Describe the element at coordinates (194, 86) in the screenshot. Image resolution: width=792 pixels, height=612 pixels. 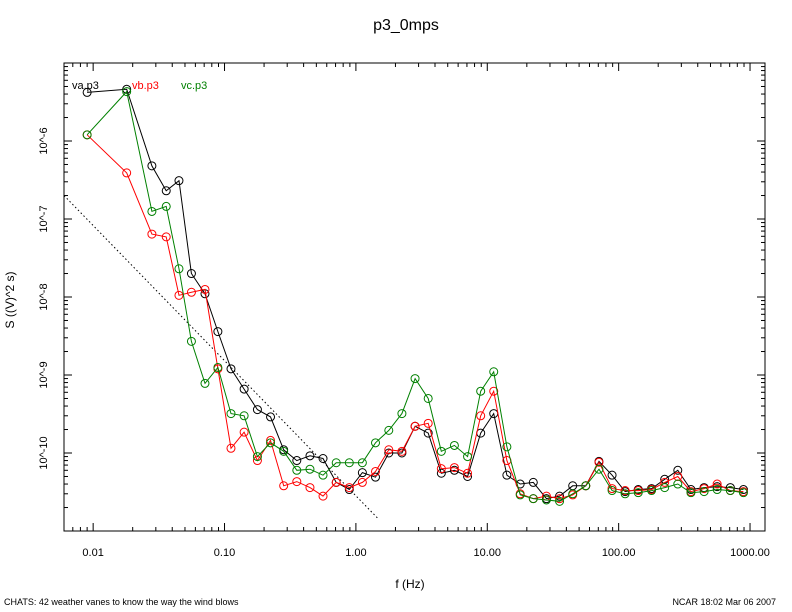
I see `legend-item: vc.p3` at that location.